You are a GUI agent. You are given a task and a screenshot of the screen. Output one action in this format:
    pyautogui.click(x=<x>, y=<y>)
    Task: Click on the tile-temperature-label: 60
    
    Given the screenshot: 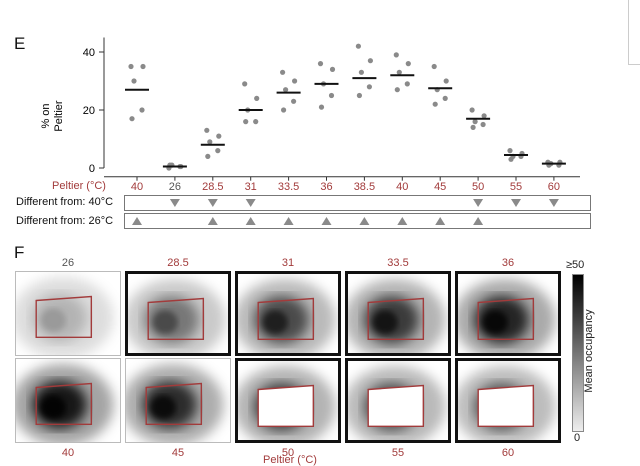 What is the action you would take?
    pyautogui.click(x=508, y=453)
    